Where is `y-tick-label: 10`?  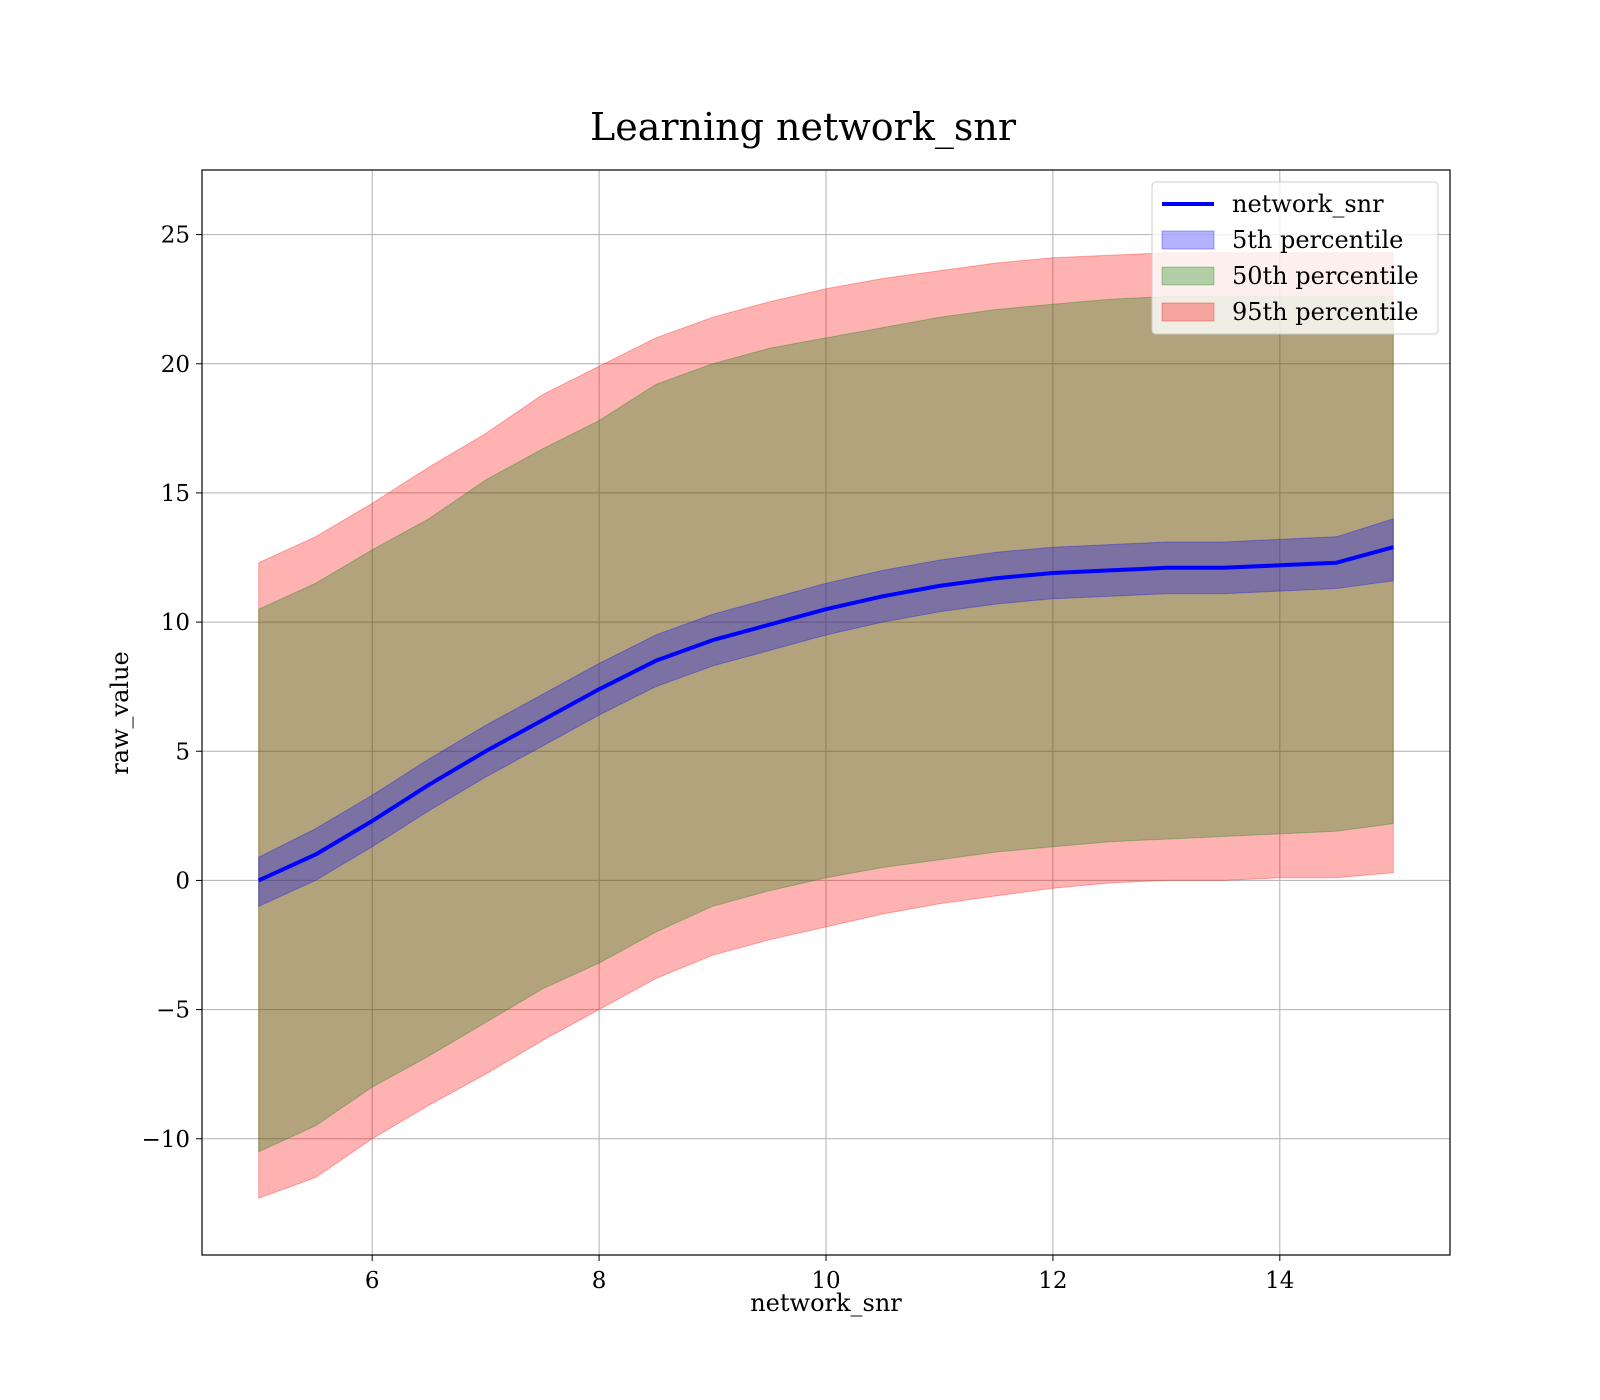
y-tick-label: 10 is located at coordinates (175, 623).